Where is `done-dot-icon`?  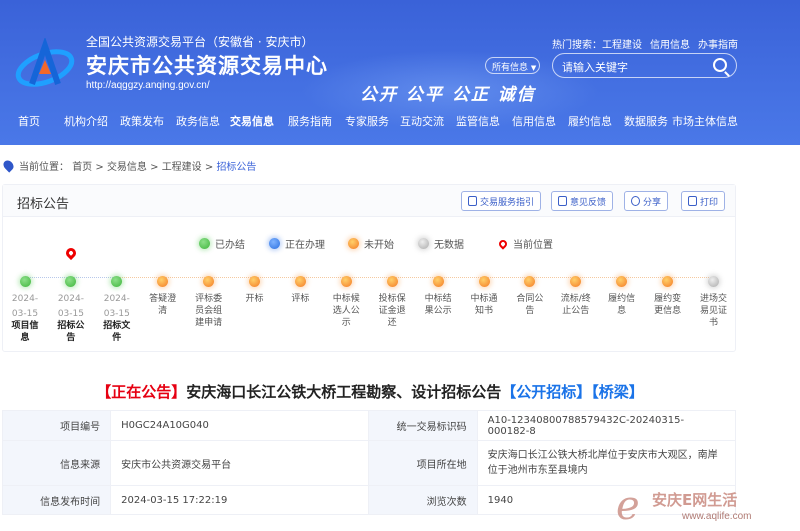 done-dot-icon is located at coordinates (204, 243).